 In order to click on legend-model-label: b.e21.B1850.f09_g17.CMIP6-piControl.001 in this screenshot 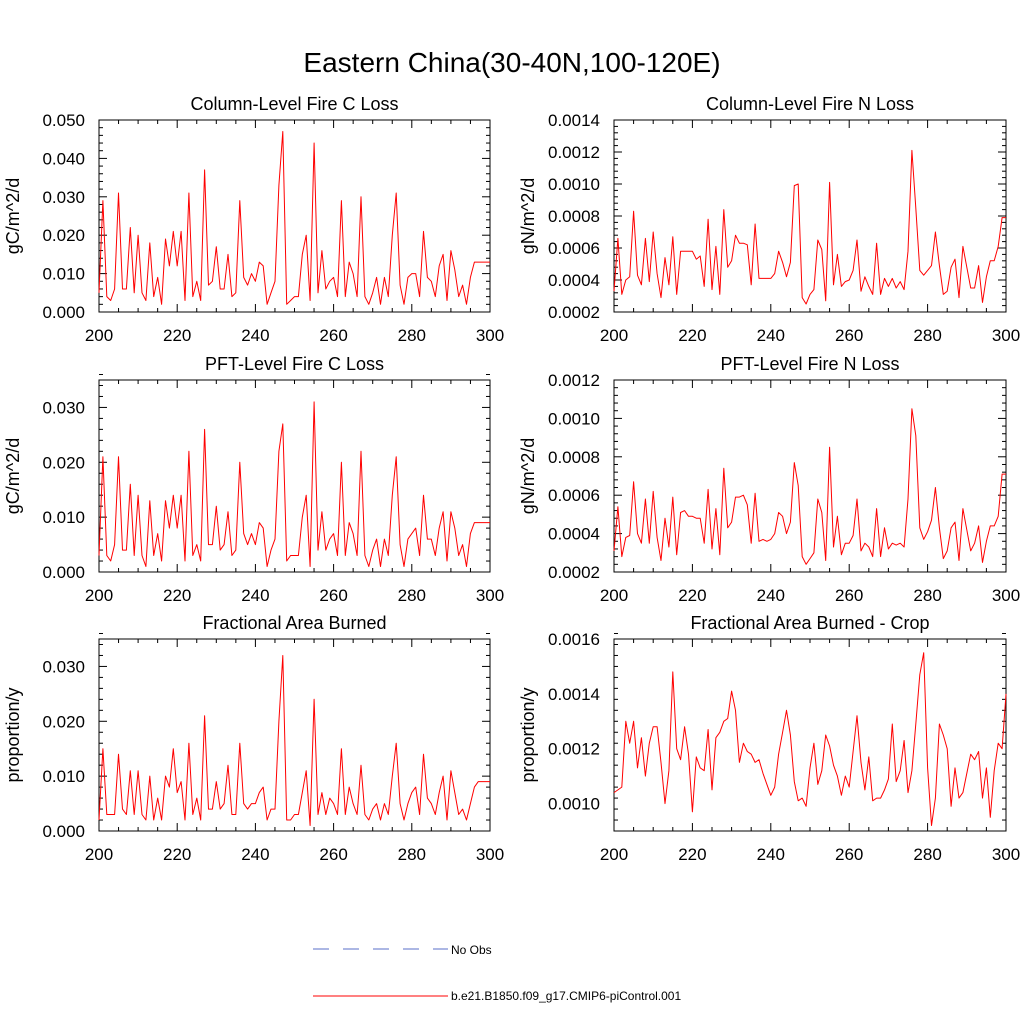, I will do `click(566, 996)`.